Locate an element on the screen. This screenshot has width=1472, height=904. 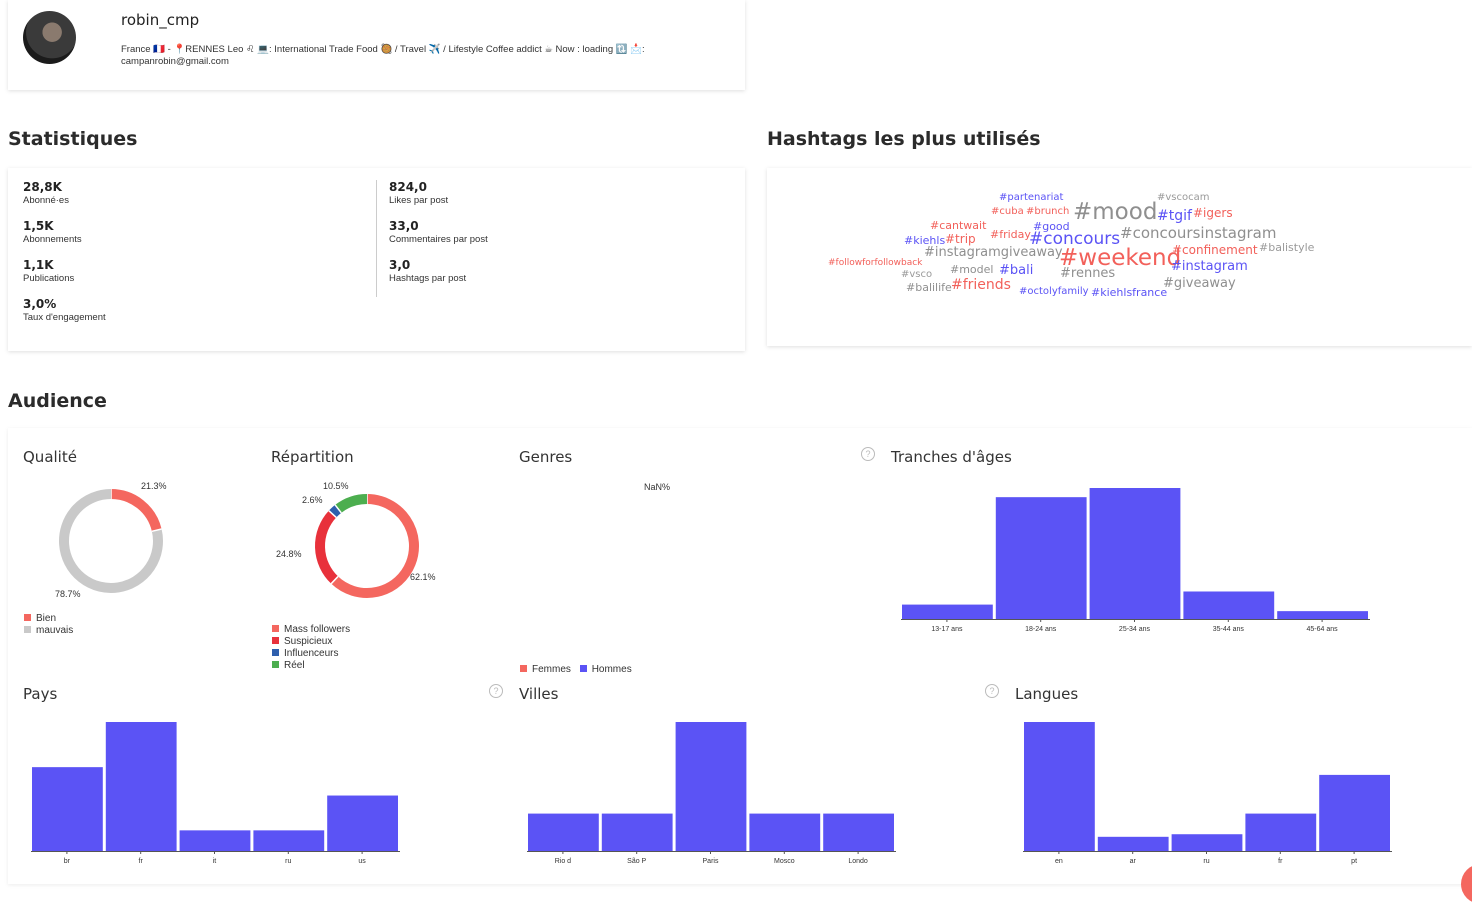
bar-rio-d is located at coordinates (563, 832).